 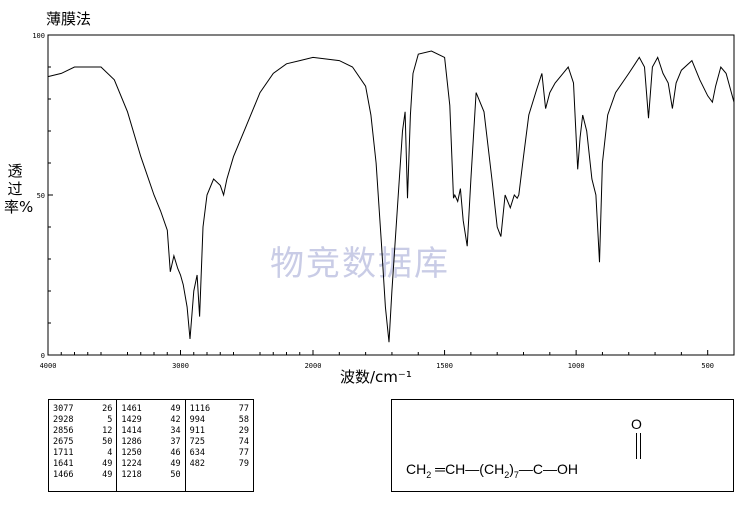 I want to click on peak-table-column: 1116 77 994 58 911 29 725 74 634 77 482 79, so click(x=219, y=445).